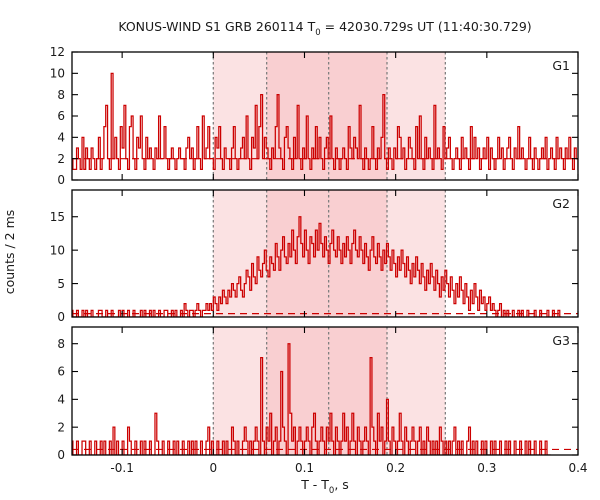 The height and width of the screenshot is (500, 600). I want to click on x-tick-label: -0.1, so click(121, 468).